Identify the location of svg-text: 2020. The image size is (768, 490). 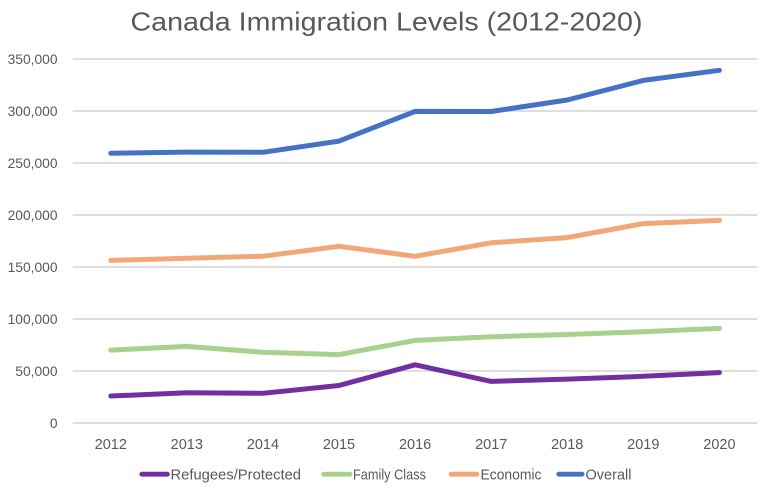
(719, 445).